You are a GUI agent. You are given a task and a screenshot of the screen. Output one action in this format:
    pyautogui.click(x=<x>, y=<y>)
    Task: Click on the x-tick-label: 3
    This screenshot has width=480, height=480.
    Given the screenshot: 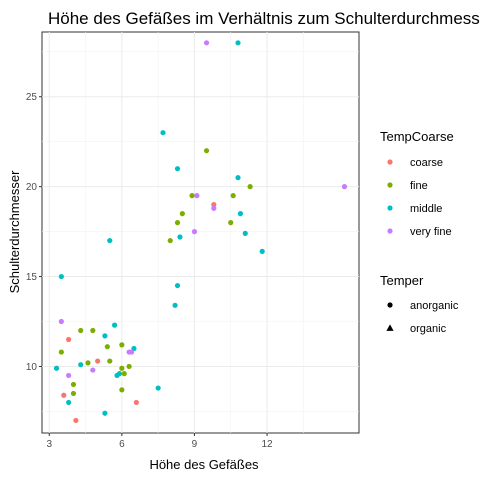 What is the action you would take?
    pyautogui.click(x=49, y=444)
    